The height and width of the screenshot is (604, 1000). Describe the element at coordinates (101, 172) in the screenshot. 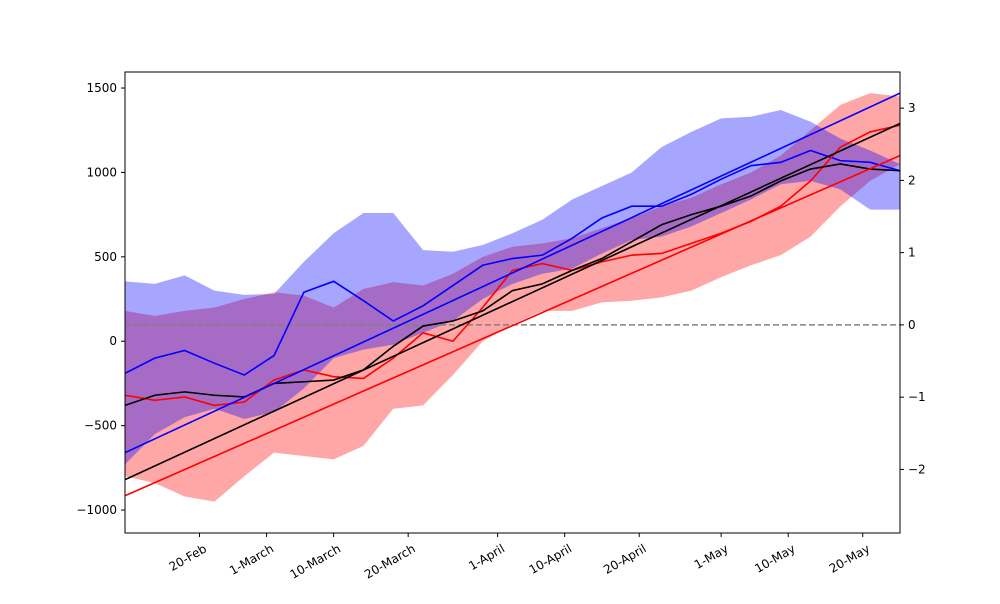

I see `y-tick-label: 1000` at that location.